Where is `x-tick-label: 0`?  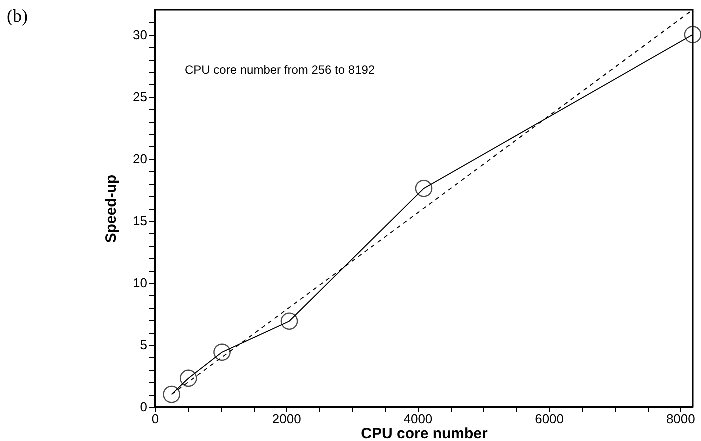 x-tick-label: 0 is located at coordinates (156, 419).